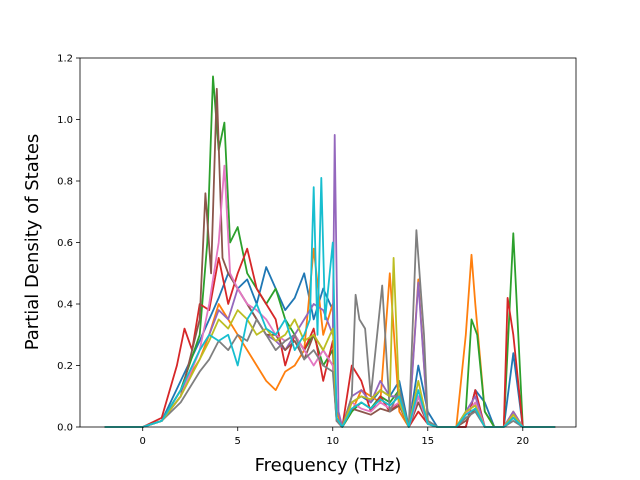  Describe the element at coordinates (65, 305) in the screenshot. I see `y-tick-label: 0.4` at that location.